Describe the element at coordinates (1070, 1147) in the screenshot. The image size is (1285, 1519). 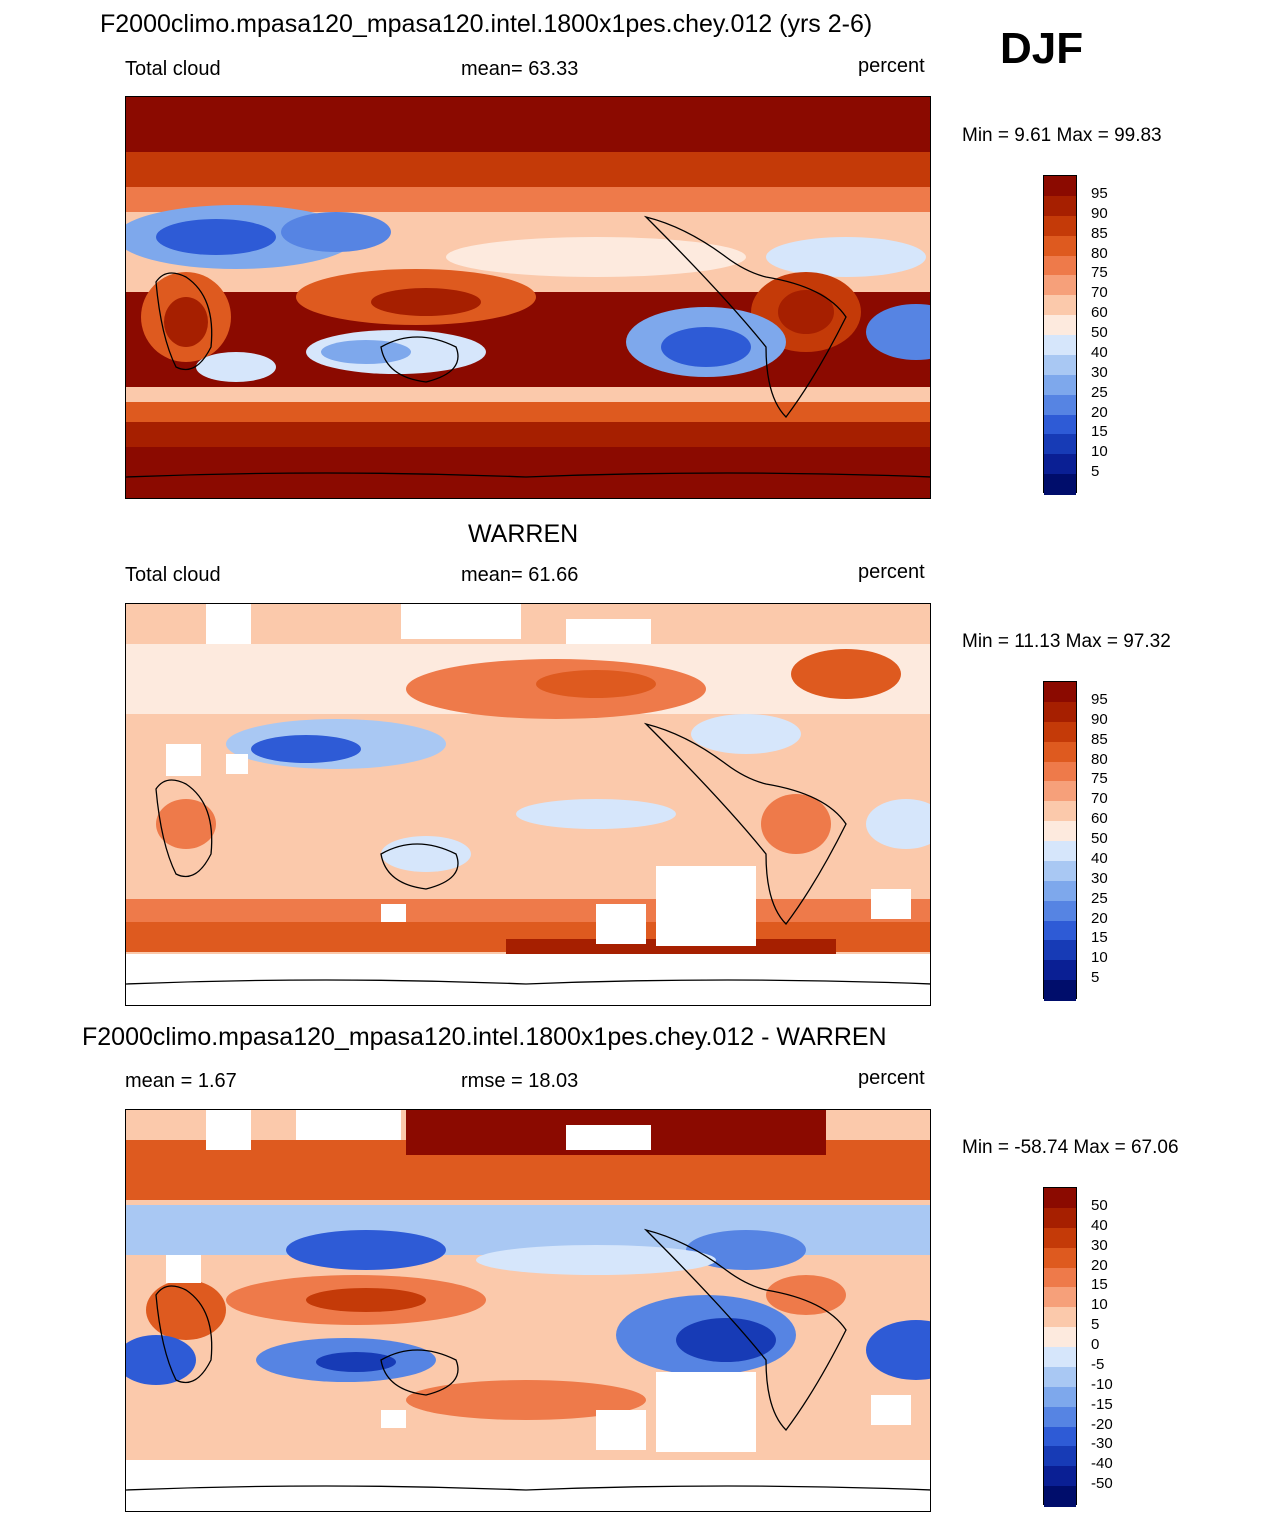
I see `panel3-minmax: Min = -58.74 Max = 67.06` at that location.